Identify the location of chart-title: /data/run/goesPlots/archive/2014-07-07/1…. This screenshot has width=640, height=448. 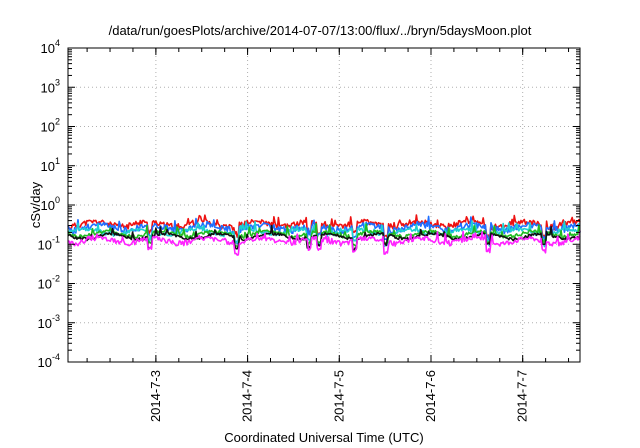
(320, 30).